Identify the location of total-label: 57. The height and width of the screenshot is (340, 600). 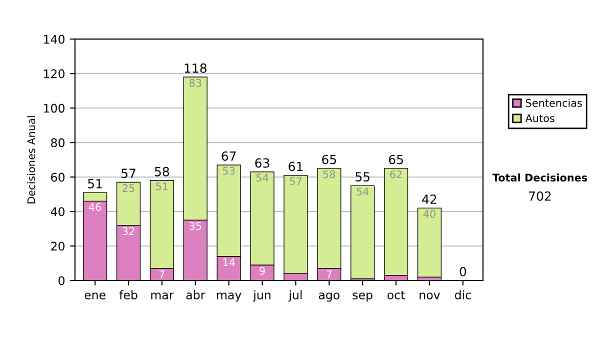
(129, 173).